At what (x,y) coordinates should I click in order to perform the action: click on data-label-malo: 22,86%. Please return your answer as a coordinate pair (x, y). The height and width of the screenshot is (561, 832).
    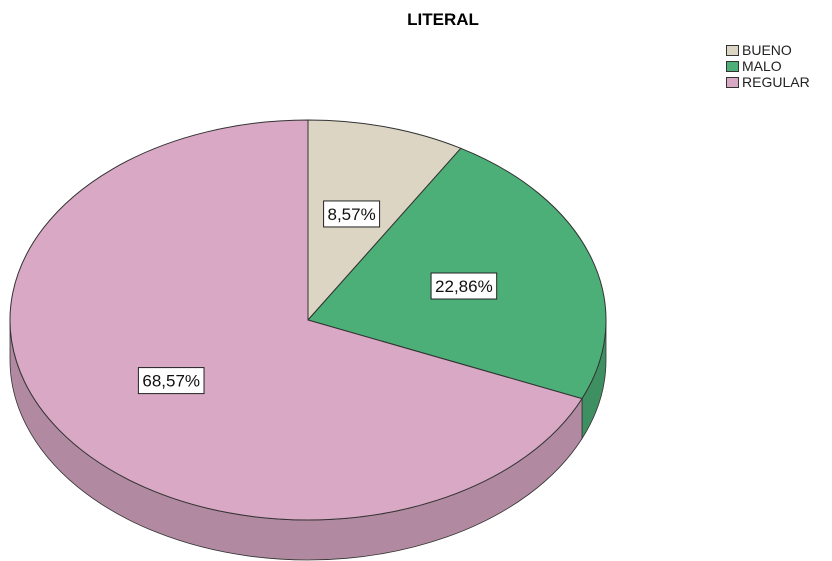
    Looking at the image, I should click on (464, 286).